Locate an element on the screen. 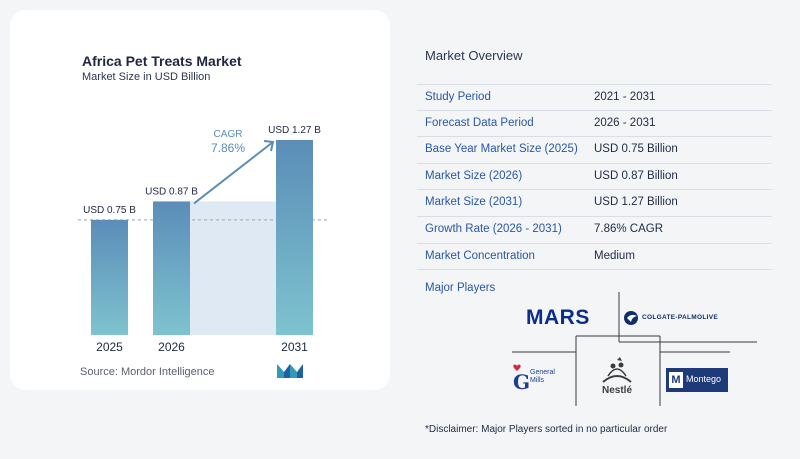 The image size is (800, 459). overview-row: Market Concentration Medium is located at coordinates (594, 257).